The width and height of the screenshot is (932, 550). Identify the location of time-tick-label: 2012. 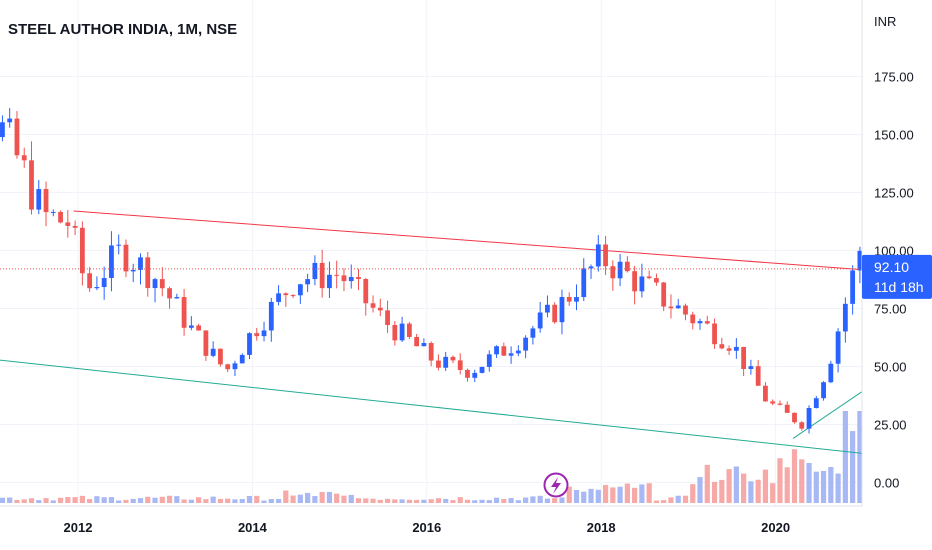
(78, 527).